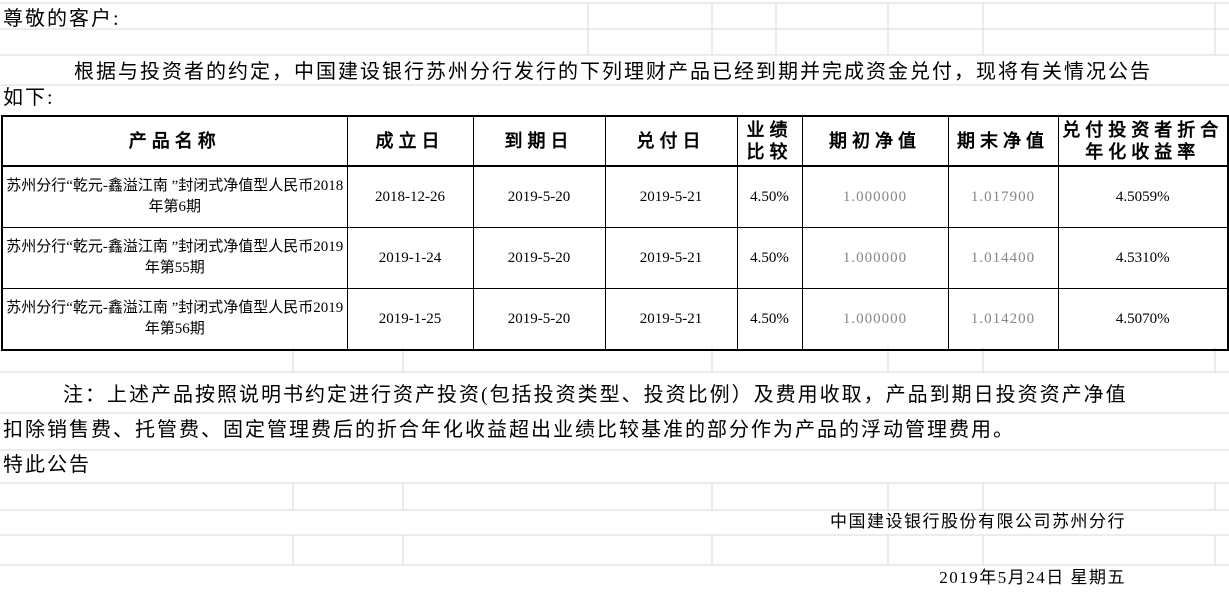  Describe the element at coordinates (174, 141) in the screenshot. I see `col-header-product-name: 产品名称` at that location.